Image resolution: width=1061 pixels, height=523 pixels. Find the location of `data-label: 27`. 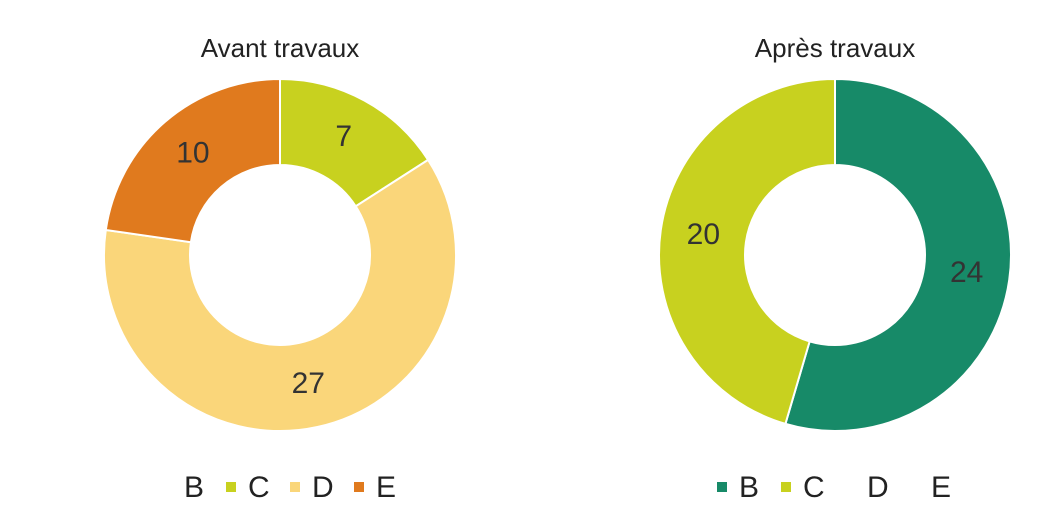

data-label: 27 is located at coordinates (308, 383).